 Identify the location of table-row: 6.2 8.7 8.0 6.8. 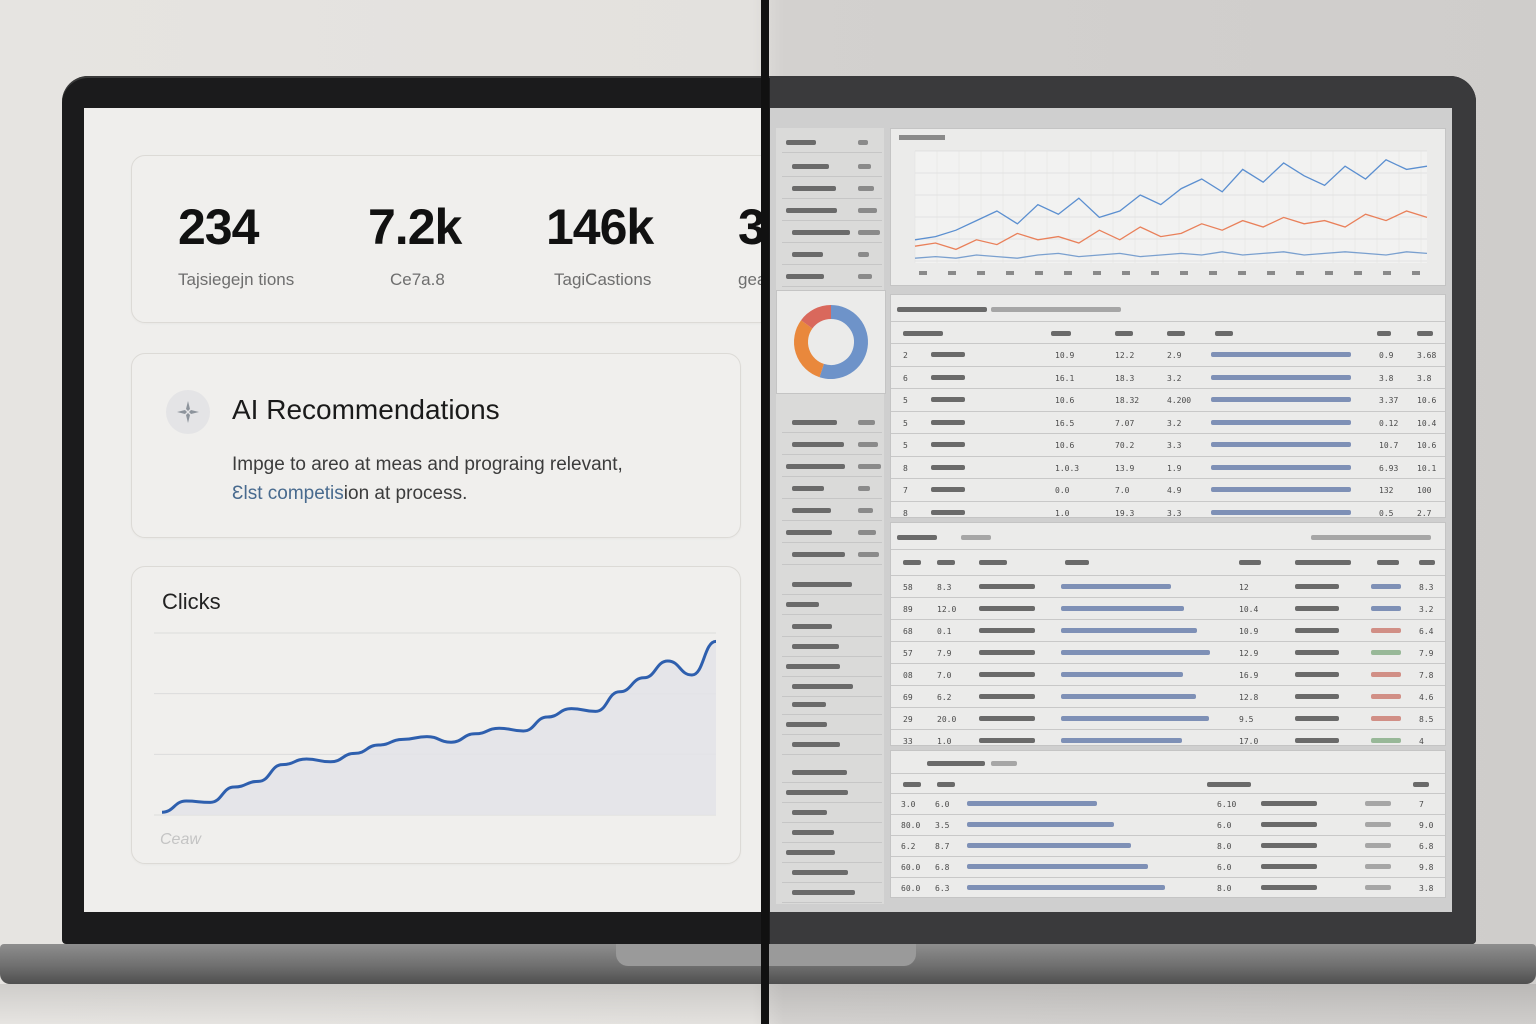
(1168, 846).